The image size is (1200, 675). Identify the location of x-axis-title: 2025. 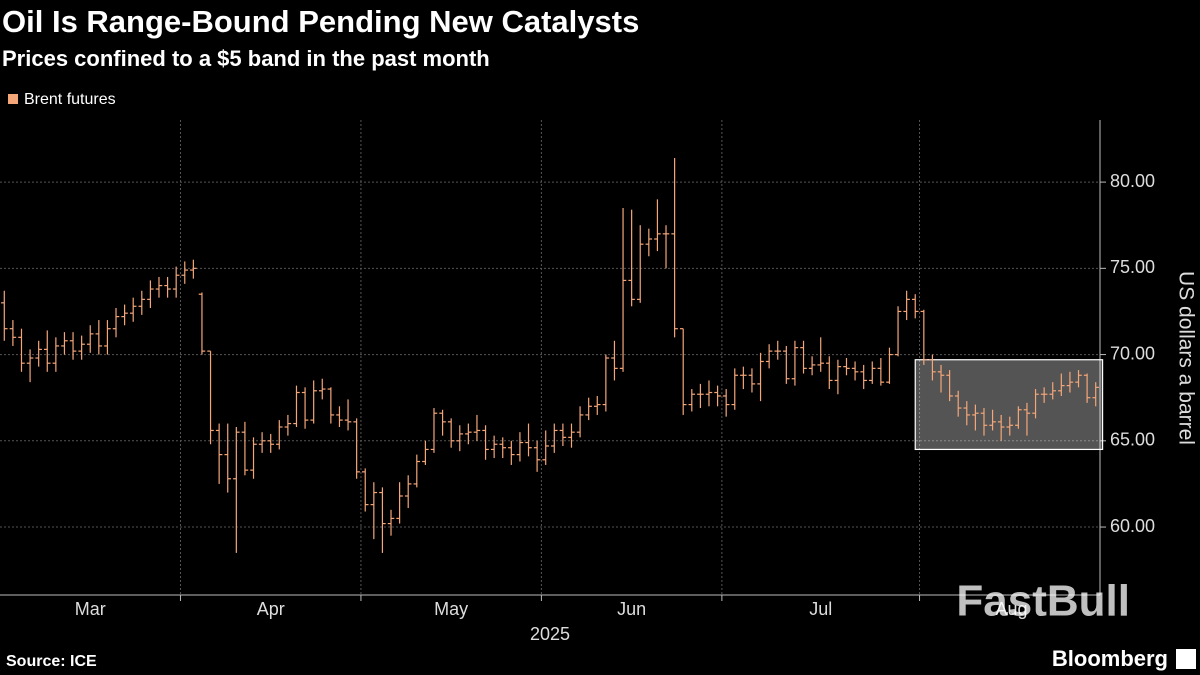
(550, 634).